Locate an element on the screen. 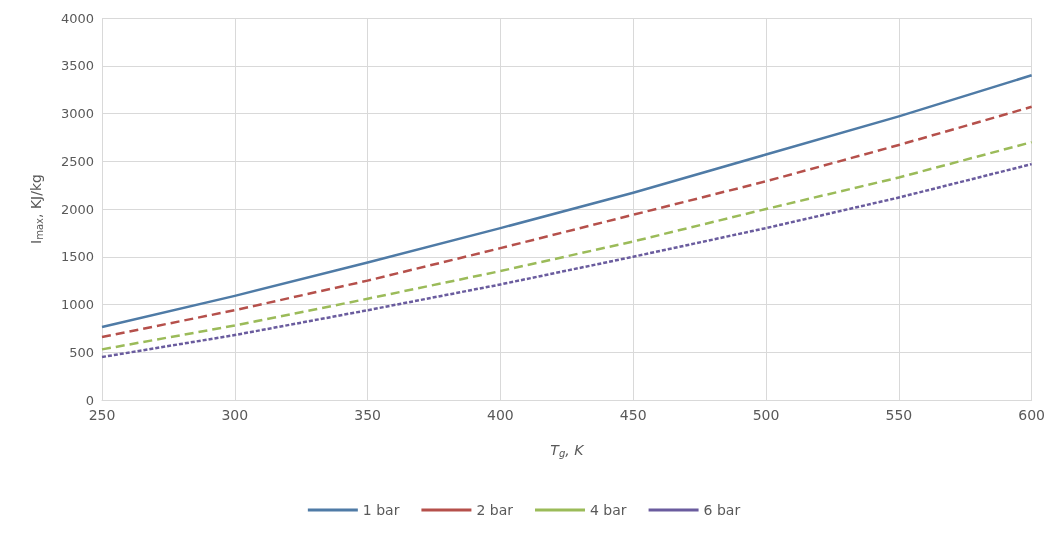 The image size is (1048, 540). y-axis-title: Imax, KJ/kg is located at coordinates (36, 209).